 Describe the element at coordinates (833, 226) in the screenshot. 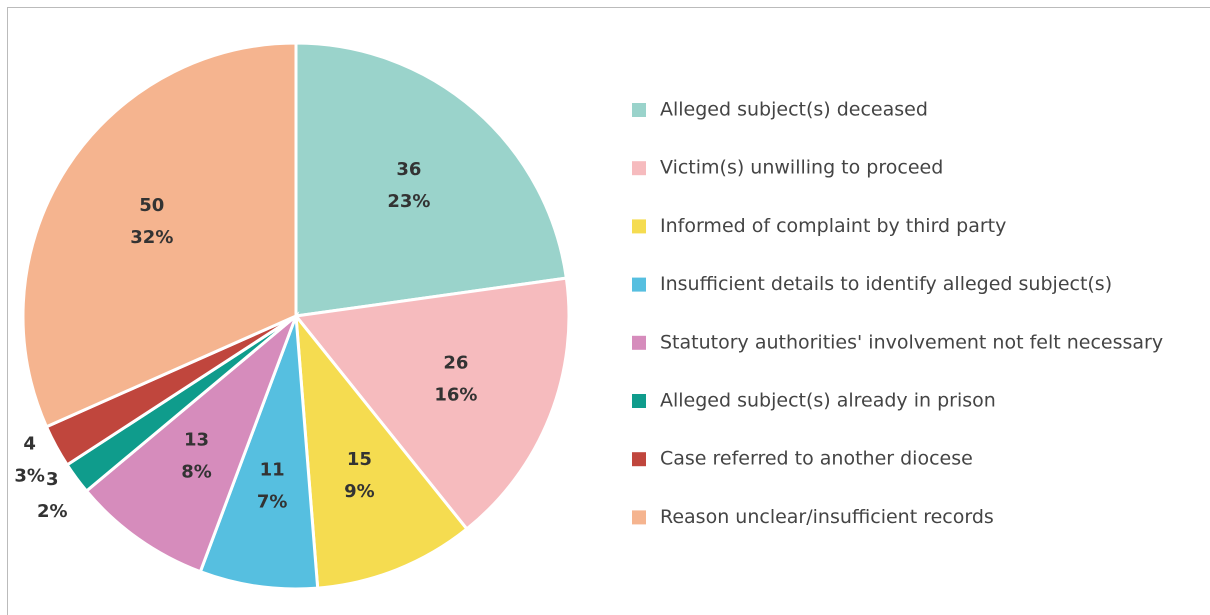

I see `legend-label: Informed of complaint by third party` at that location.